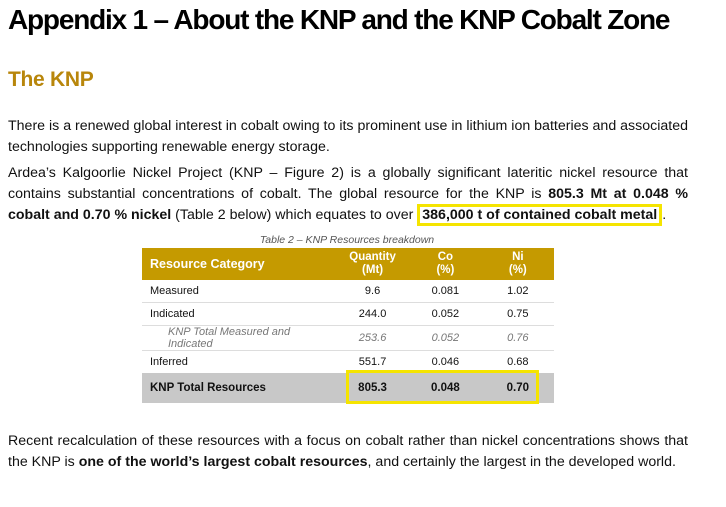 This screenshot has height=507, width=726. What do you see at coordinates (239, 338) in the screenshot?
I see `row-category: KNP Total Measured and Indicated` at bounding box center [239, 338].